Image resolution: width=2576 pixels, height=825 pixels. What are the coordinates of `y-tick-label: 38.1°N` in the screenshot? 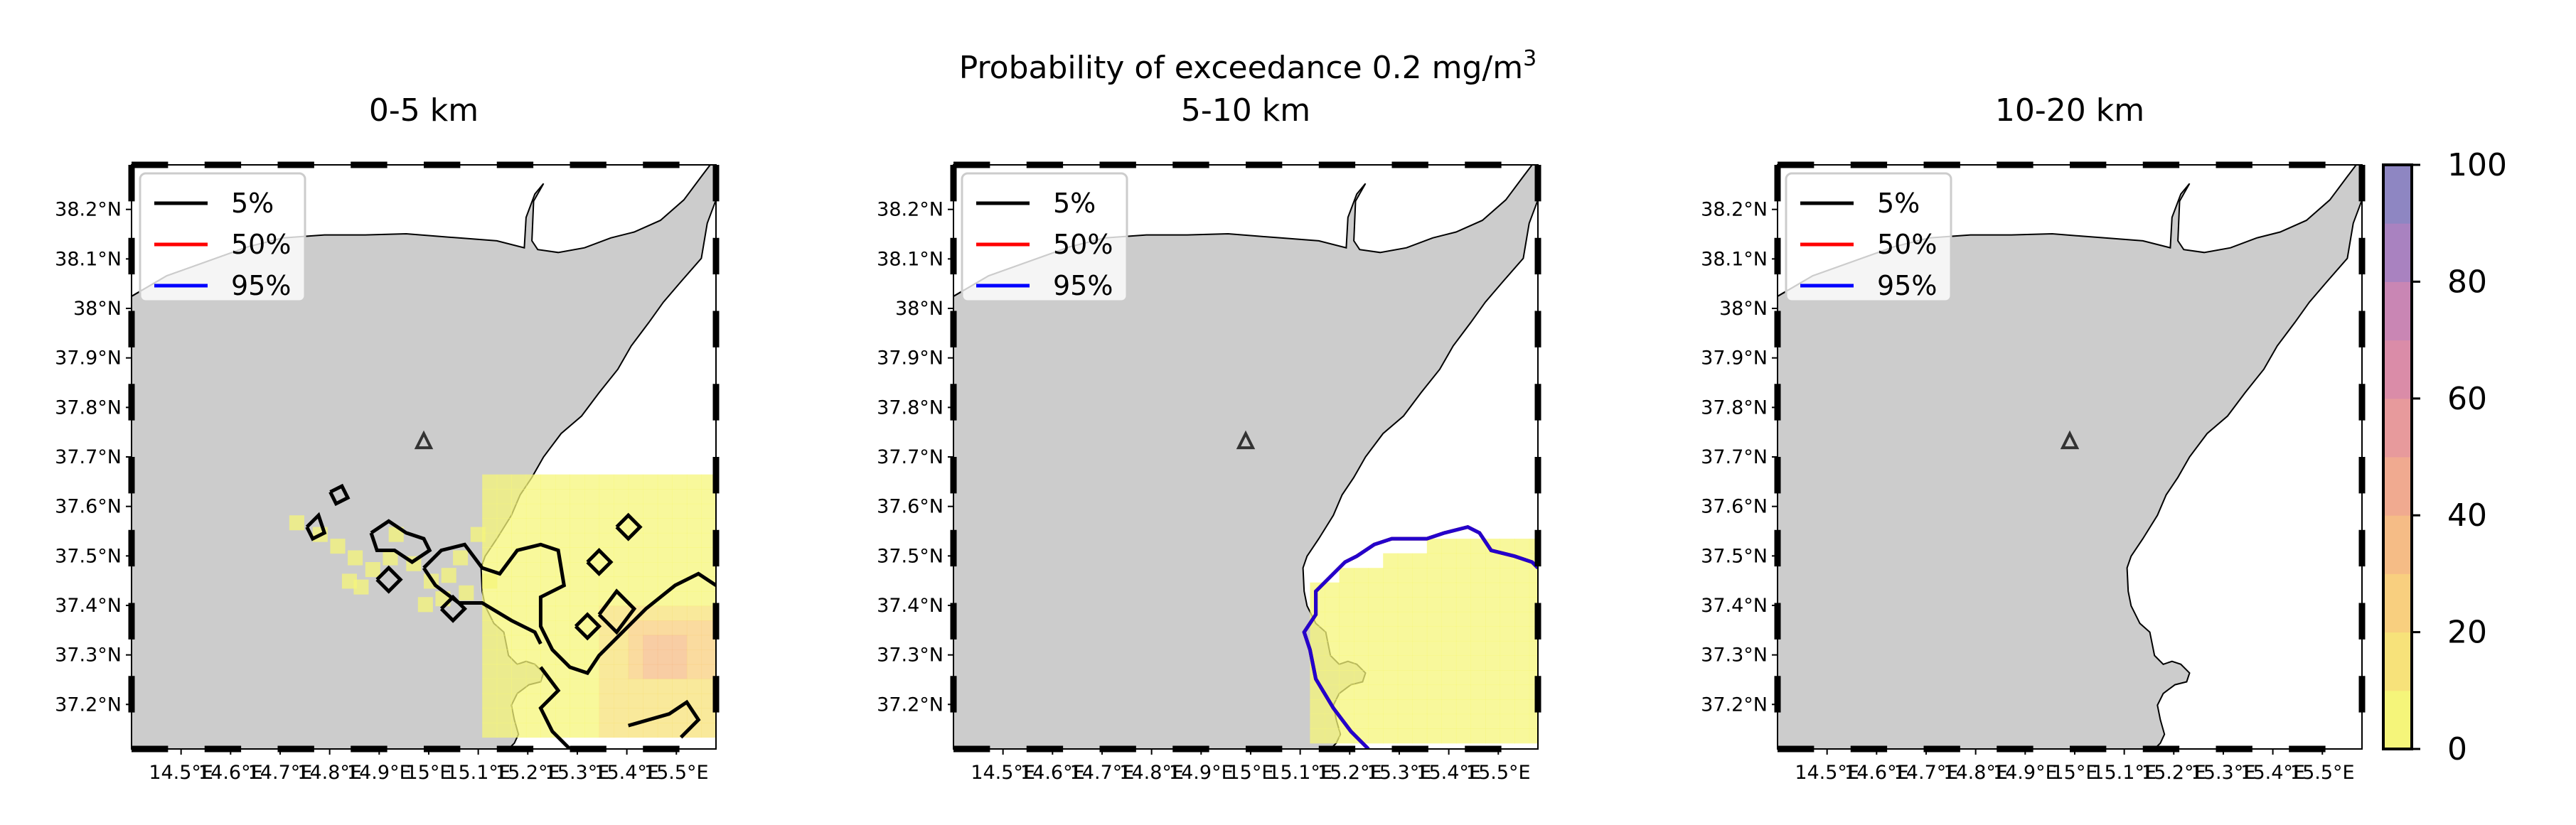 It's located at (1734, 259).